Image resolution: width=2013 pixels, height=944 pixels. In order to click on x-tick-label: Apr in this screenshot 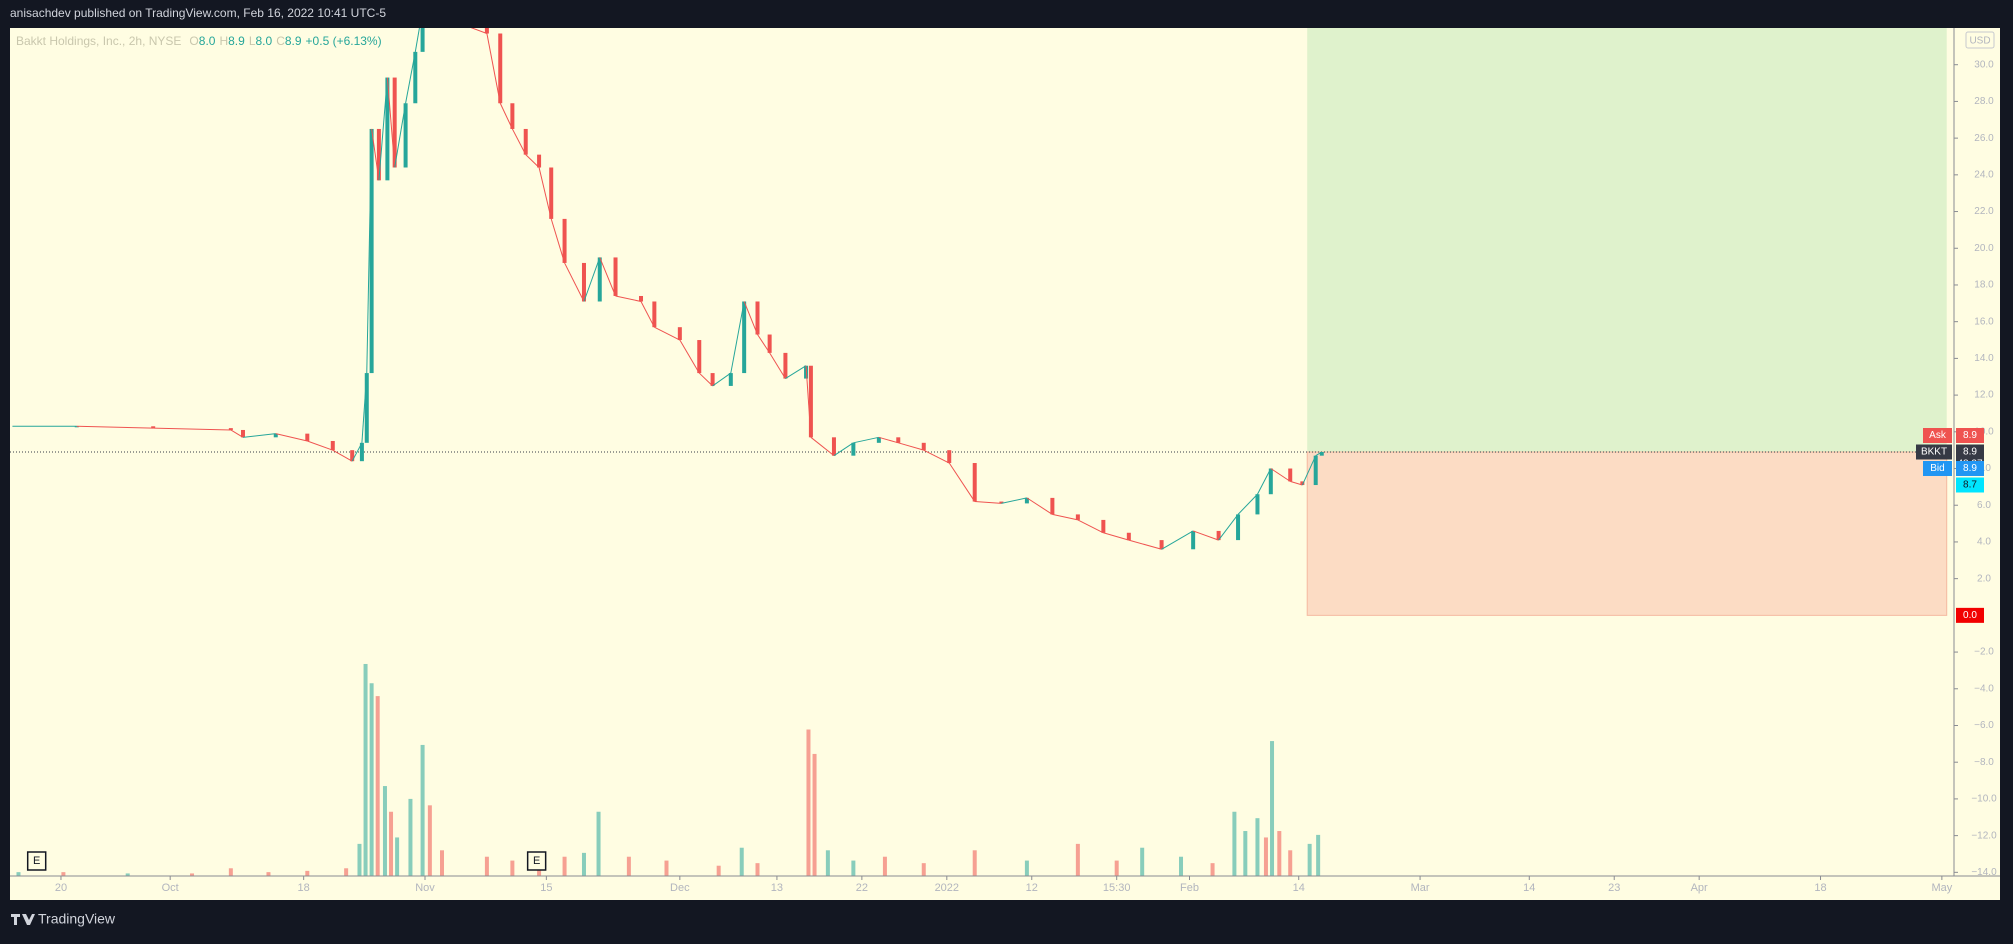, I will do `click(1699, 888)`.